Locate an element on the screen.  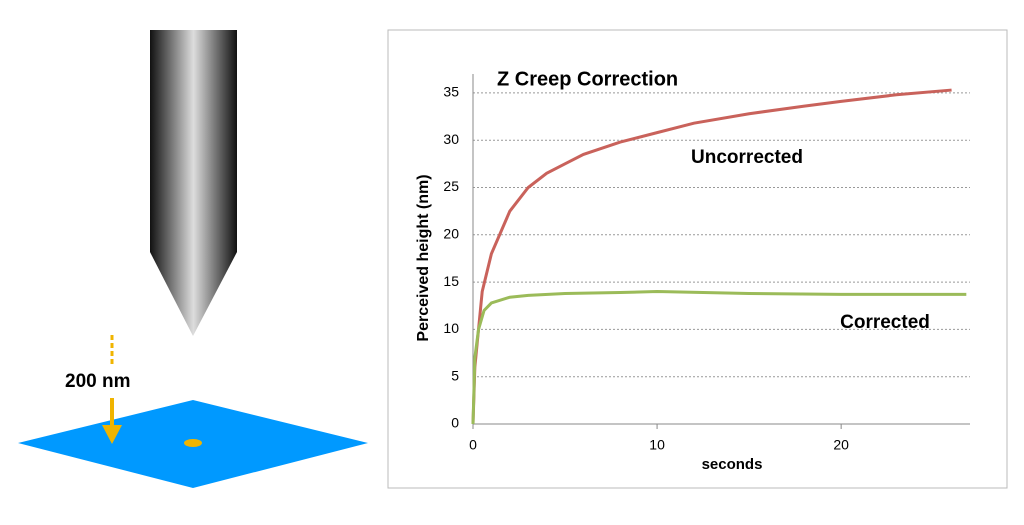
feature is located at coordinates (193, 443).